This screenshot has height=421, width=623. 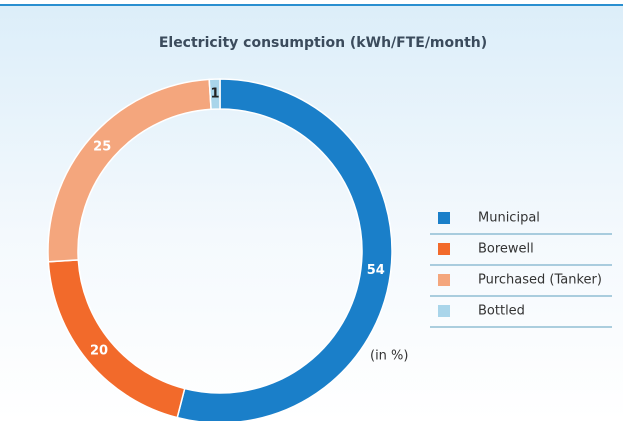 What do you see at coordinates (506, 249) in the screenshot?
I see `legend-label: Borewell` at bounding box center [506, 249].